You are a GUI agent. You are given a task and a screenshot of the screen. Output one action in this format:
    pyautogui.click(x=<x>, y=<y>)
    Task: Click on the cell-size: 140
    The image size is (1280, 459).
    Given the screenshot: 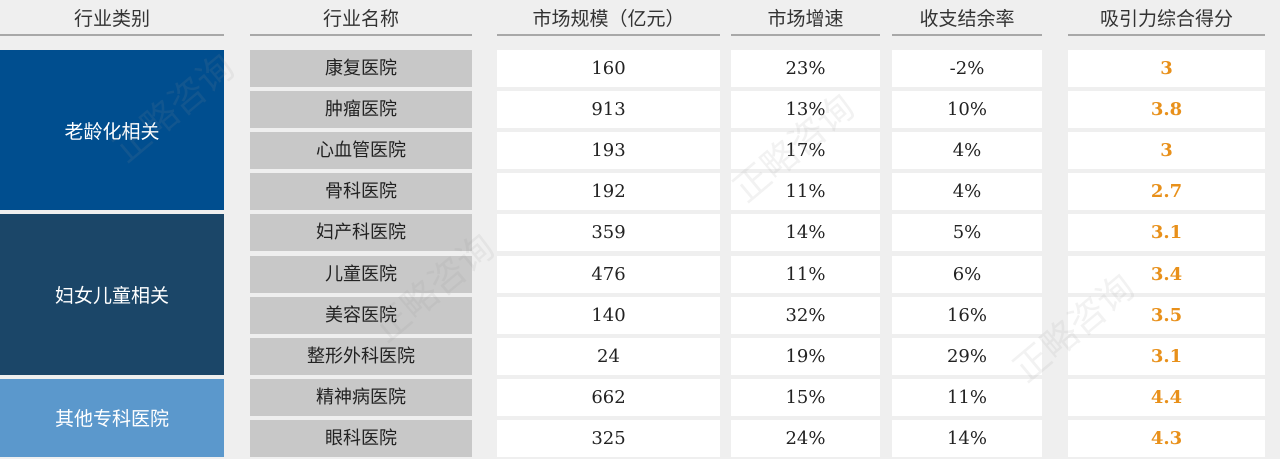 What is the action you would take?
    pyautogui.click(x=608, y=315)
    